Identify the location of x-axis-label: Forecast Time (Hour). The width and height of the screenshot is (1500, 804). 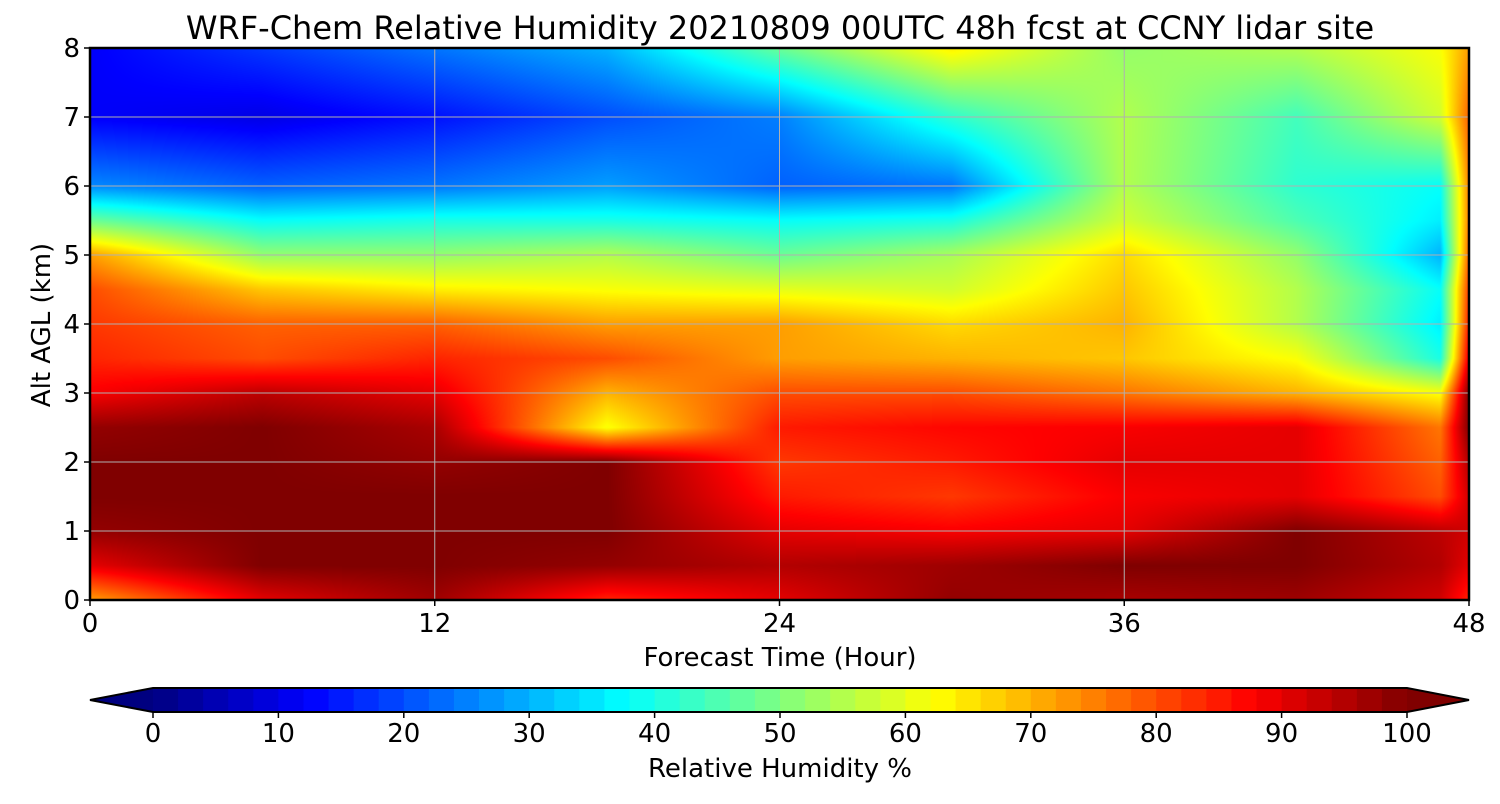
(779, 658).